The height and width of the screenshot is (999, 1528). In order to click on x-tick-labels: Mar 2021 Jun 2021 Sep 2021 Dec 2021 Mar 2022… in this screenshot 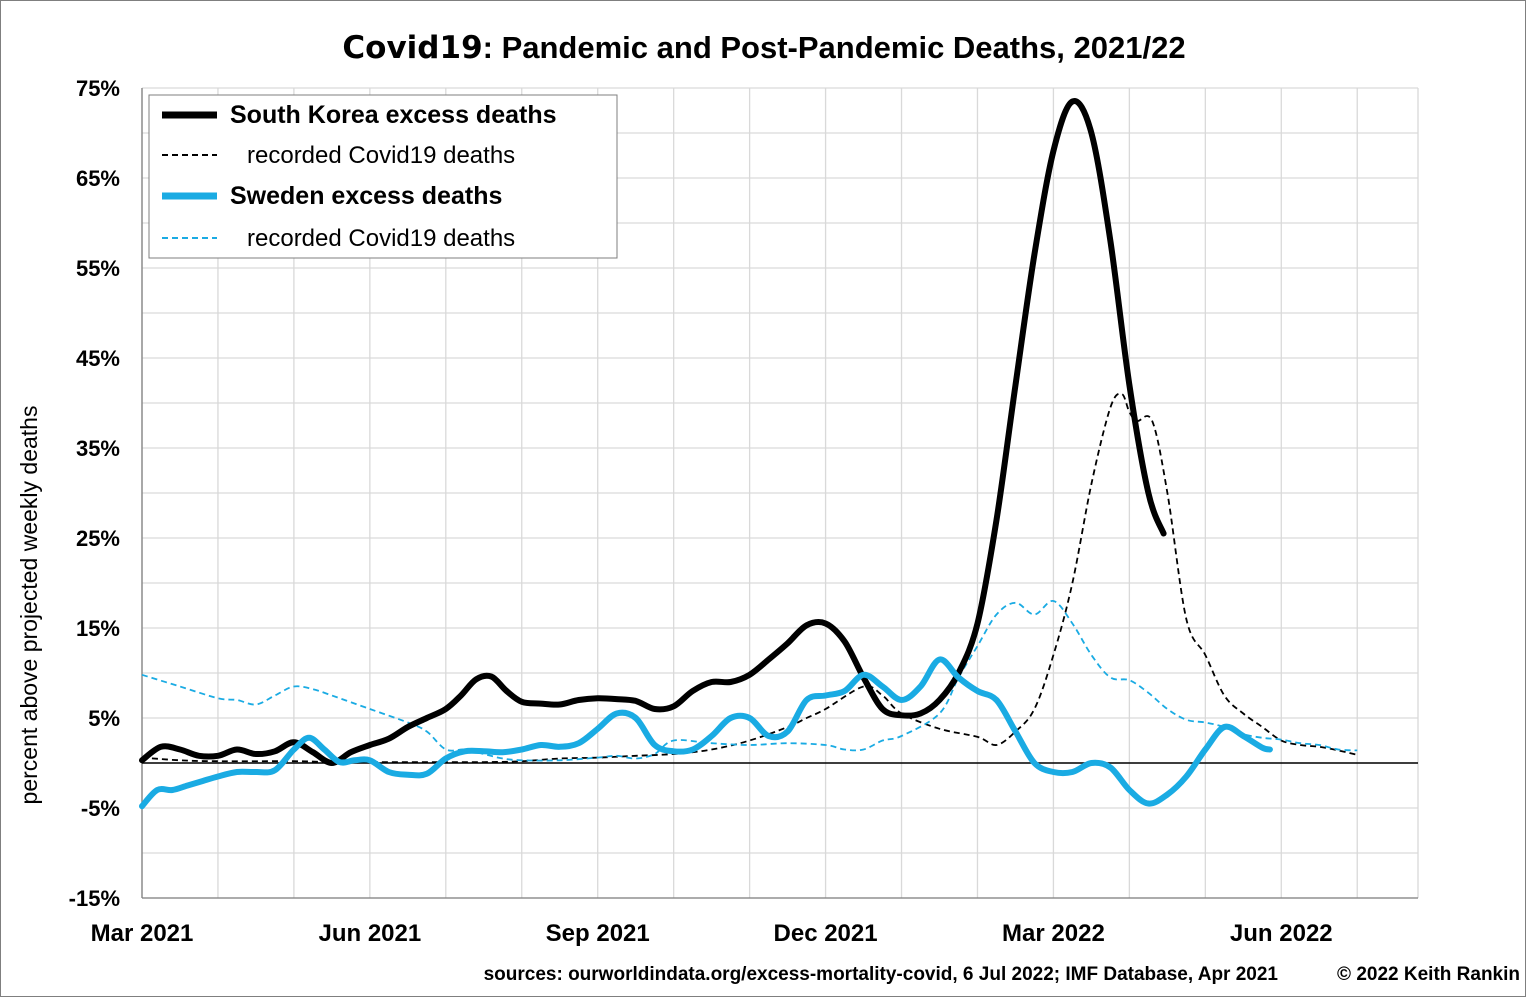, I will do `click(712, 933)`.